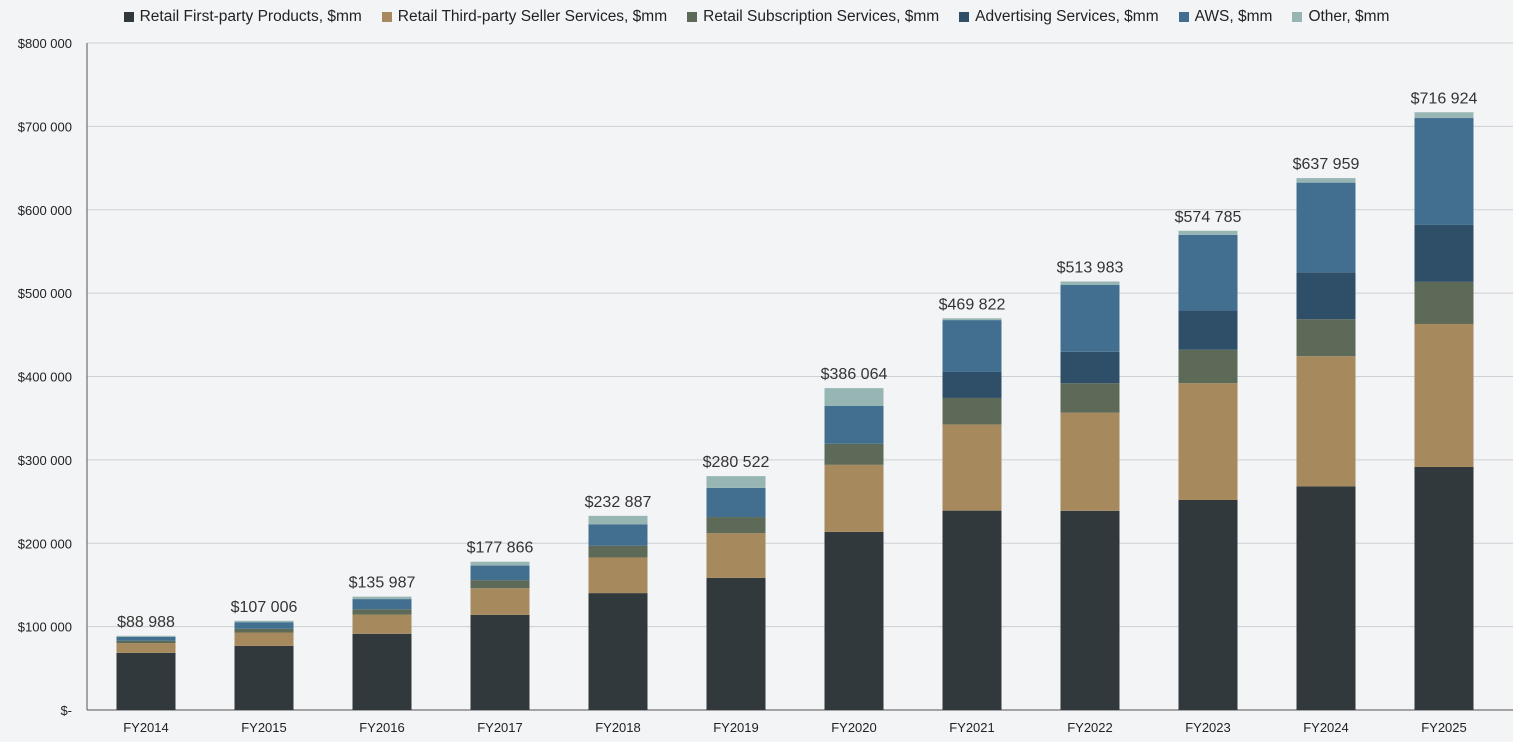 The height and width of the screenshot is (742, 1513). Describe the element at coordinates (45, 627) in the screenshot. I see `y-tick-label: $100 000` at that location.